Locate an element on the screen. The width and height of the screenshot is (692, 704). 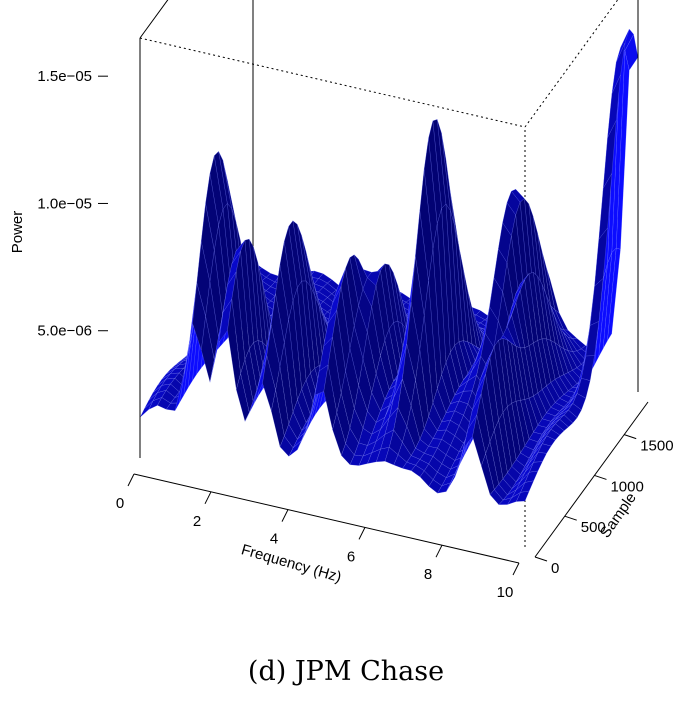
box-edge-top-front is located at coordinates (332, 82).